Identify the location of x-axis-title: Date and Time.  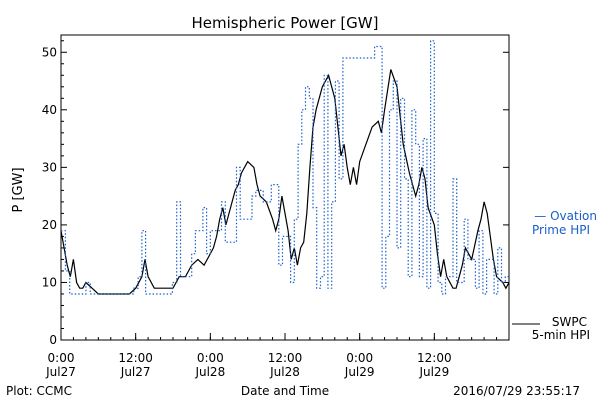
(285, 391).